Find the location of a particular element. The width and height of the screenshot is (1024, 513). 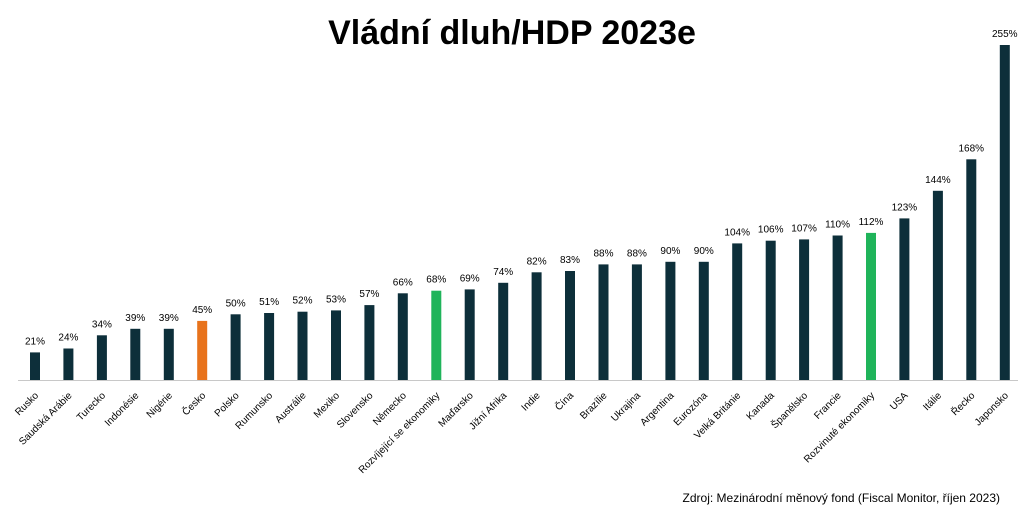

value-label-japonsko: 255% is located at coordinates (1005, 34).